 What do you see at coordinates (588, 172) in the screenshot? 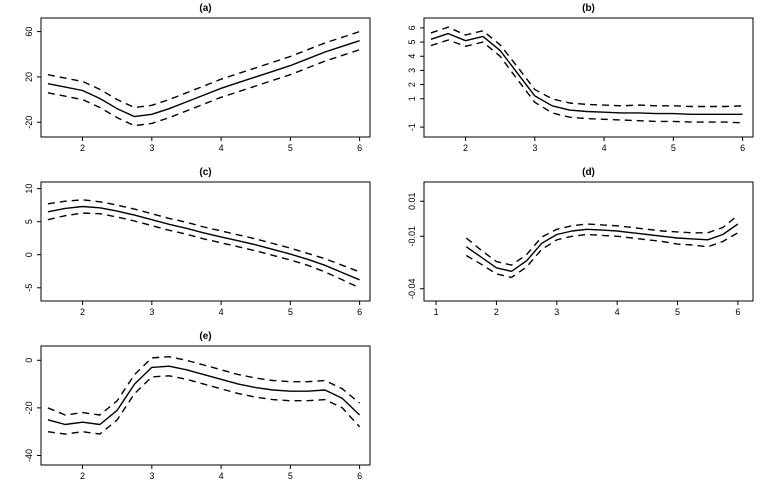
I see `chart-title-d: (d)` at bounding box center [588, 172].